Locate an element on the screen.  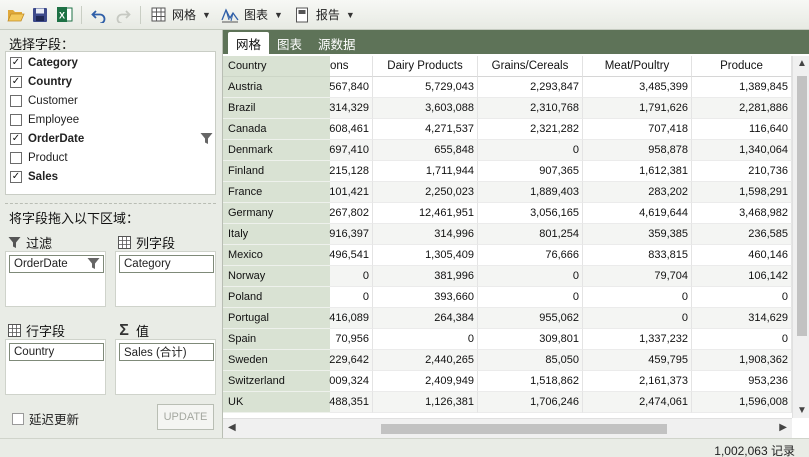
table-cell: 70,956 is located at coordinates (351, 339).